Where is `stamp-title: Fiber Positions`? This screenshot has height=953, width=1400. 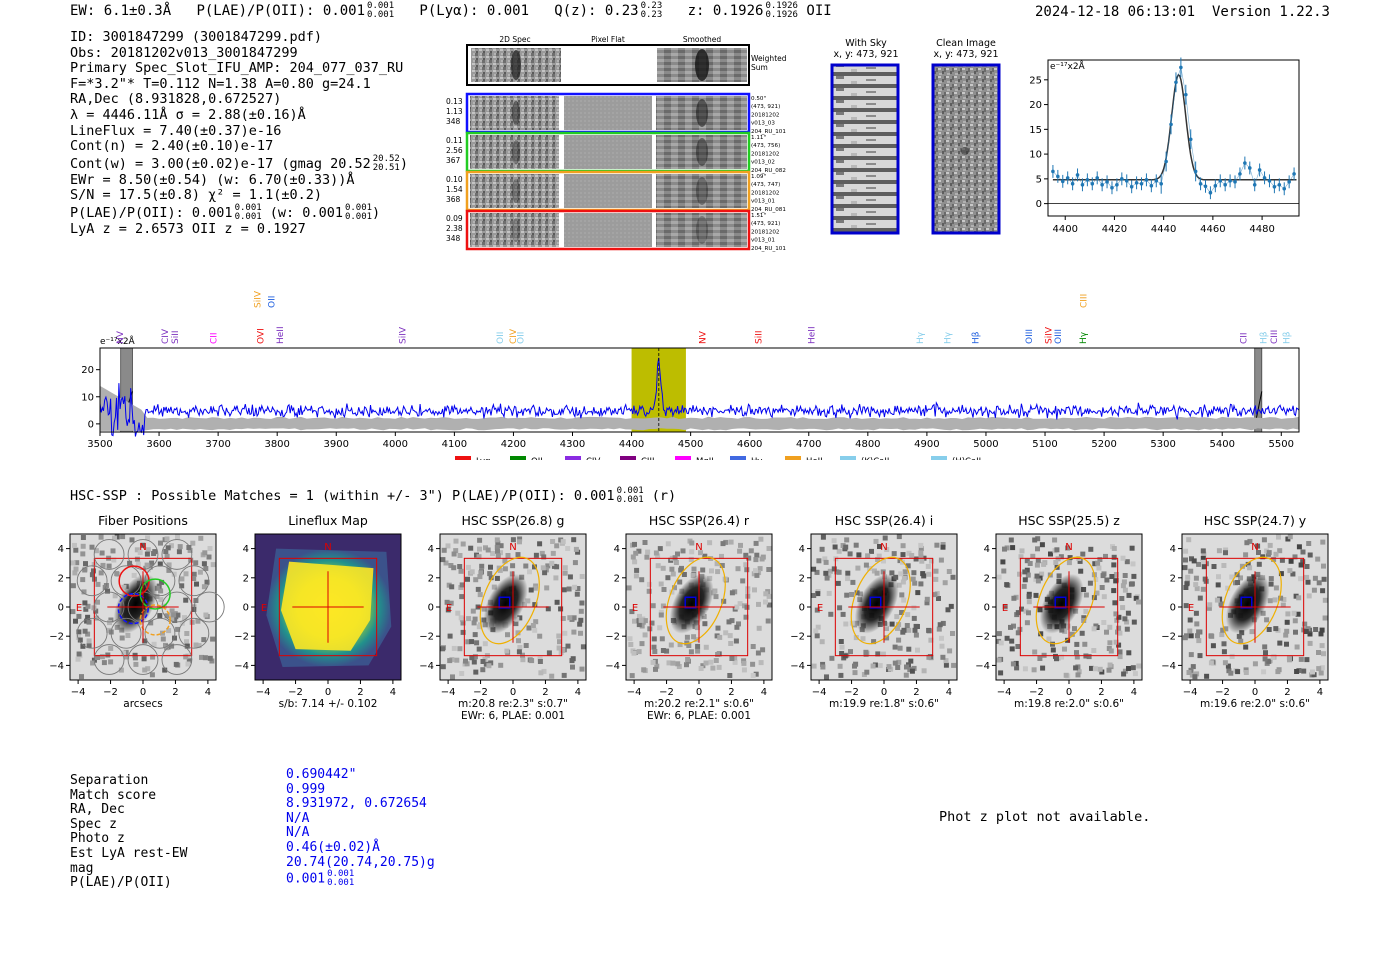 stamp-title: Fiber Positions is located at coordinates (143, 520).